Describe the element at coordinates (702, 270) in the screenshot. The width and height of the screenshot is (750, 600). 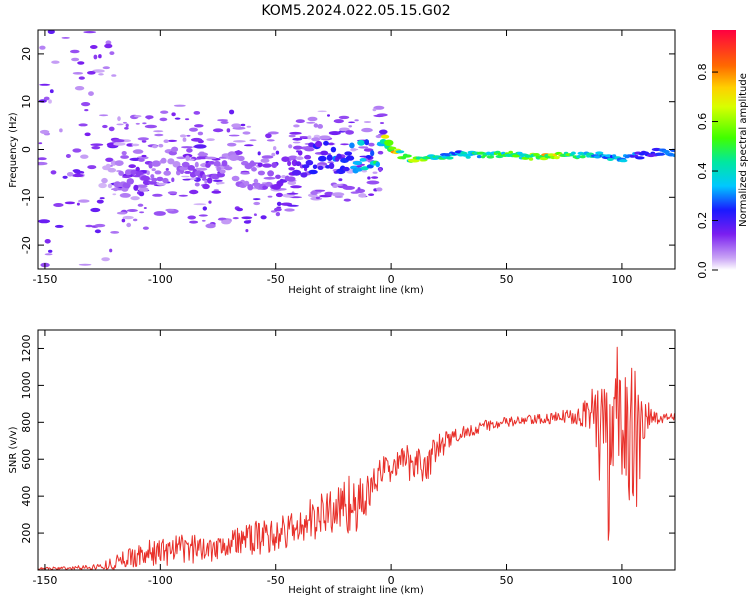
I see `colorbar-tick-label: 0.0` at that location.